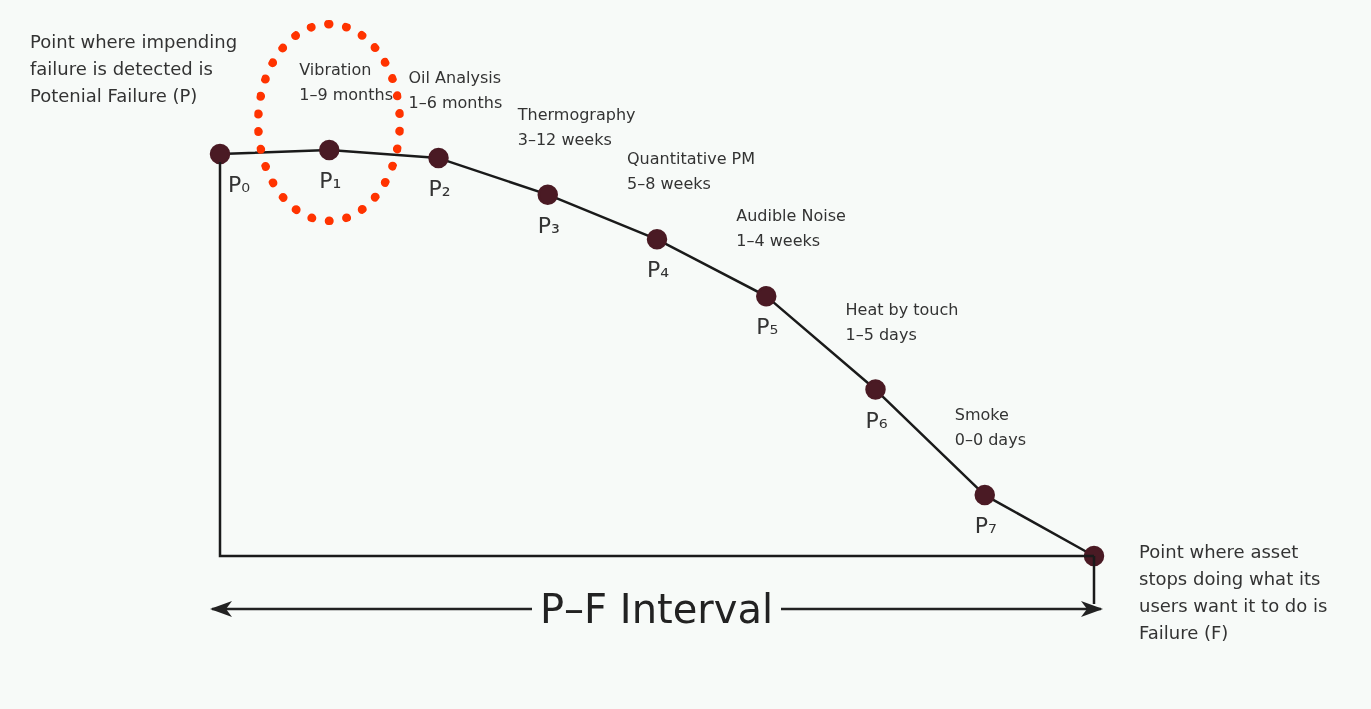 This screenshot has width=1371, height=709. What do you see at coordinates (791, 228) in the screenshot?
I see `annotation: Audible Noise 1–4 weeks` at bounding box center [791, 228].